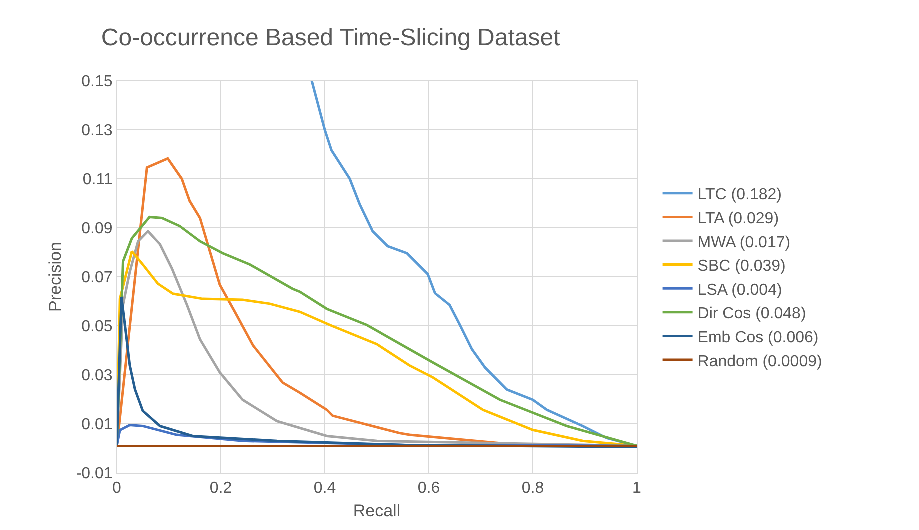 This screenshot has height=530, width=919. What do you see at coordinates (739, 219) in the screenshot?
I see `legend-label: LTA (0.029)` at bounding box center [739, 219].